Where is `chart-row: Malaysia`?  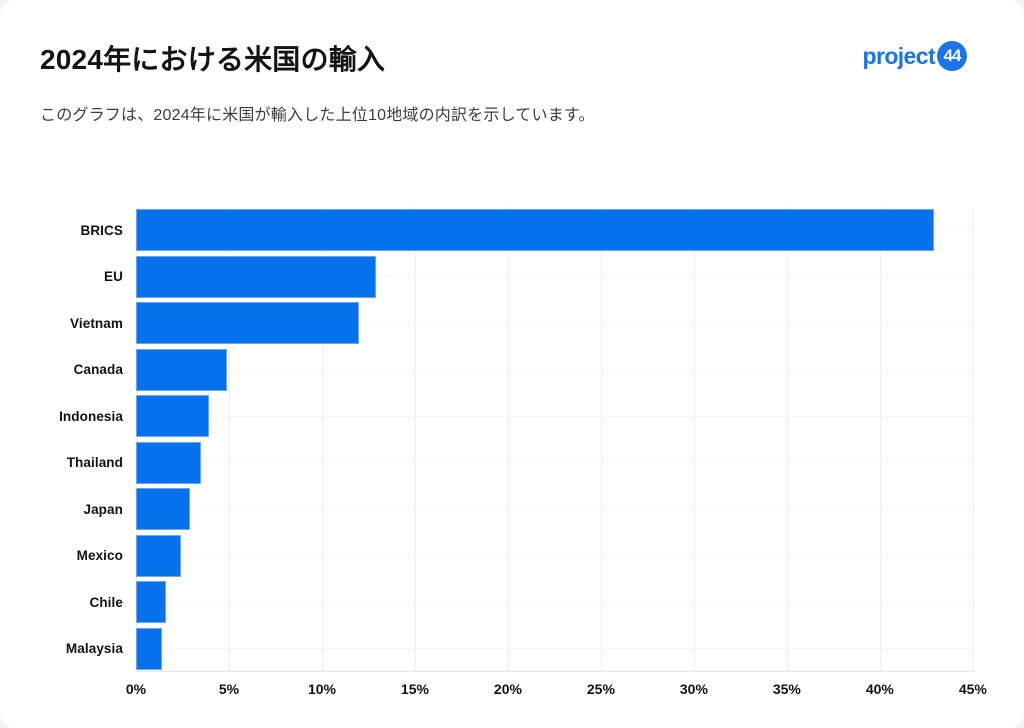
chart-row: Malaysia is located at coordinates (512, 649).